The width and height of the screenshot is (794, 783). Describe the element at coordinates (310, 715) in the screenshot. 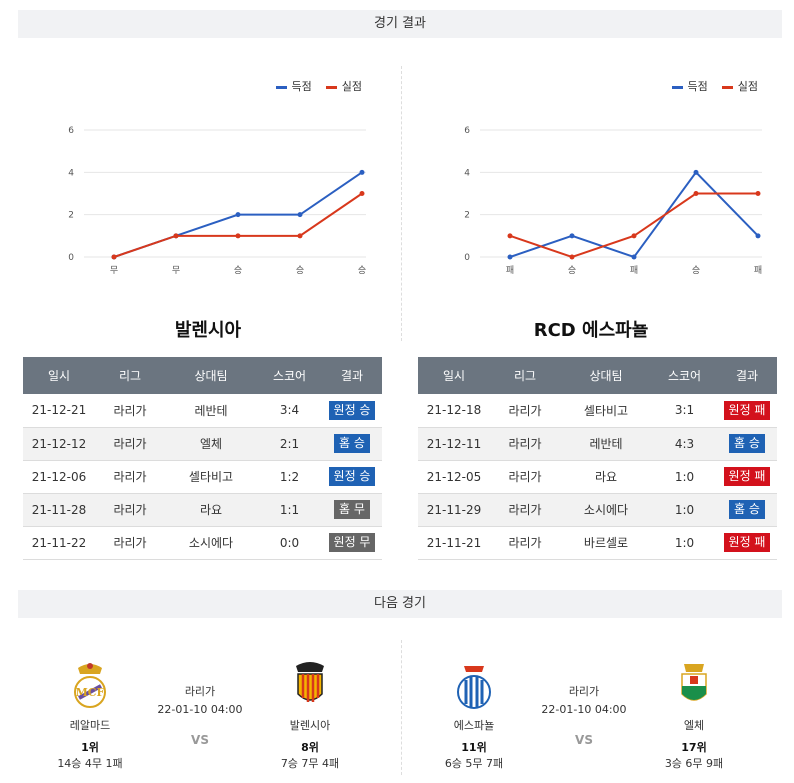

I see `away-team: 발렌시아 8위 7승 7무 4패` at that location.